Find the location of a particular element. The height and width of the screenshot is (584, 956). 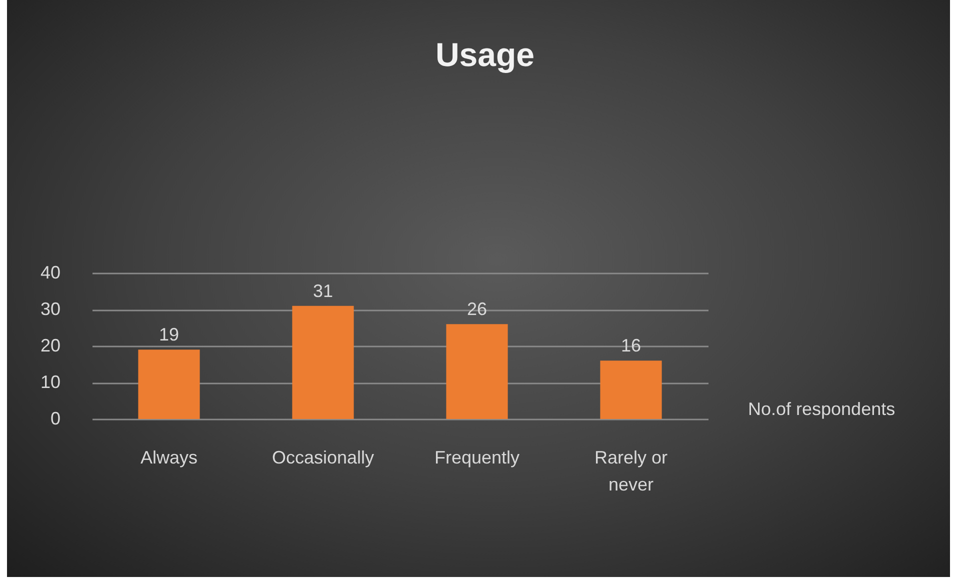

chart-title: Usage is located at coordinates (485, 54).